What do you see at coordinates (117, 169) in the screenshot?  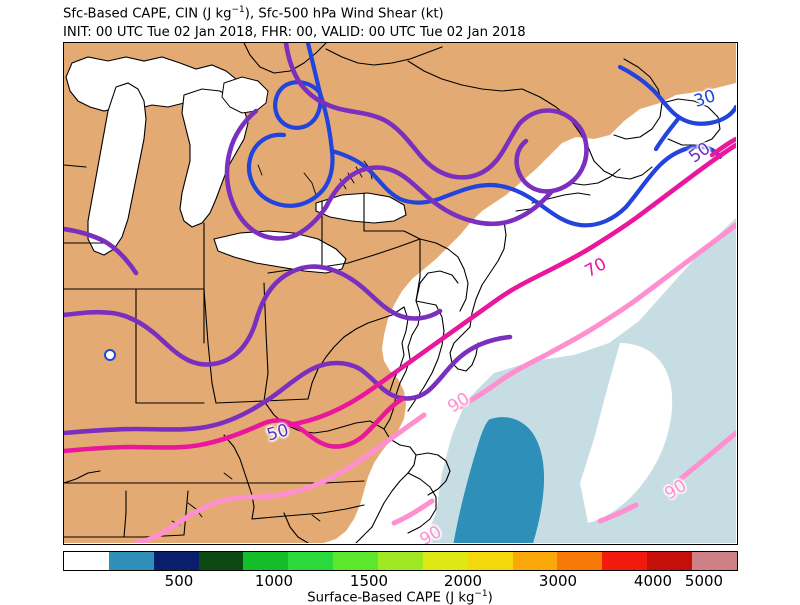 I see `lake-michigan` at bounding box center [117, 169].